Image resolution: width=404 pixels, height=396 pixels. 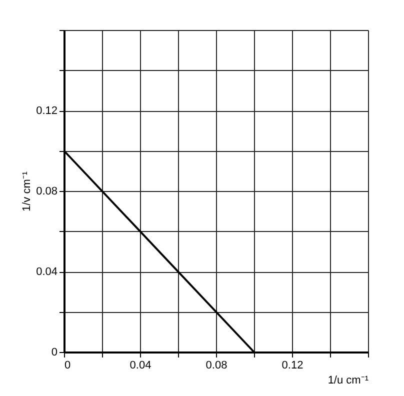 What do you see at coordinates (217, 366) in the screenshot?
I see `x-tick-label: 0.08` at bounding box center [217, 366].